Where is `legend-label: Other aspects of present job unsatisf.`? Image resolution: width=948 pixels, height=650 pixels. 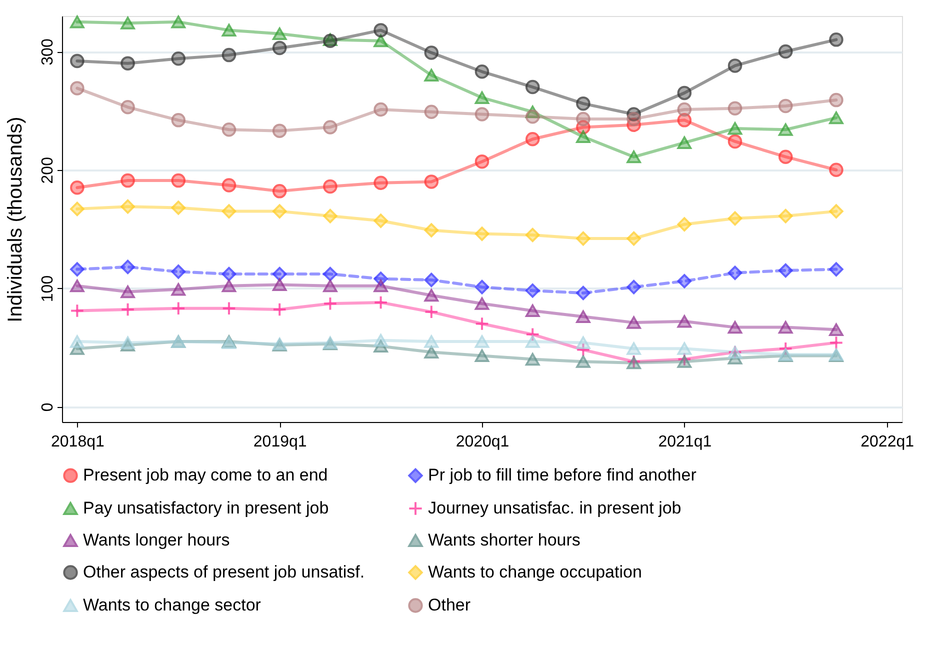
legend-label: Other aspects of present job unsatisf. is located at coordinates (224, 572).